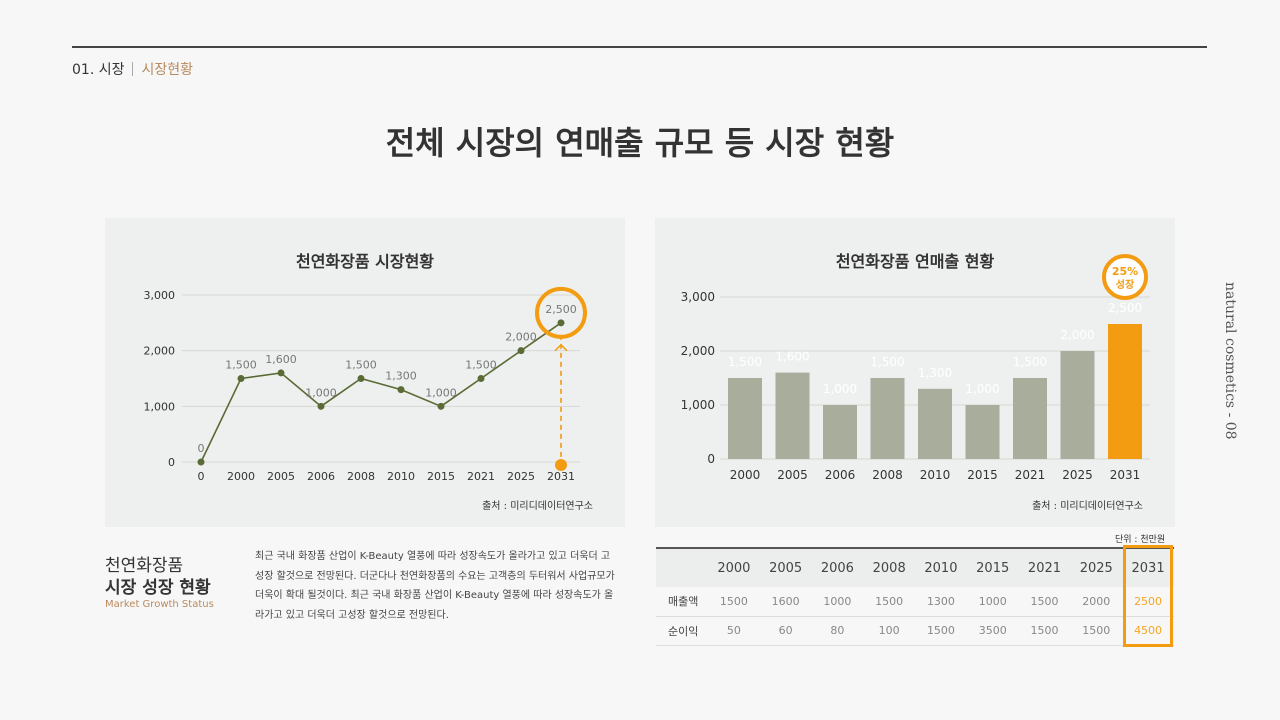 This screenshot has width=1280, height=720. I want to click on table-header-cell: 2031, so click(1148, 567).